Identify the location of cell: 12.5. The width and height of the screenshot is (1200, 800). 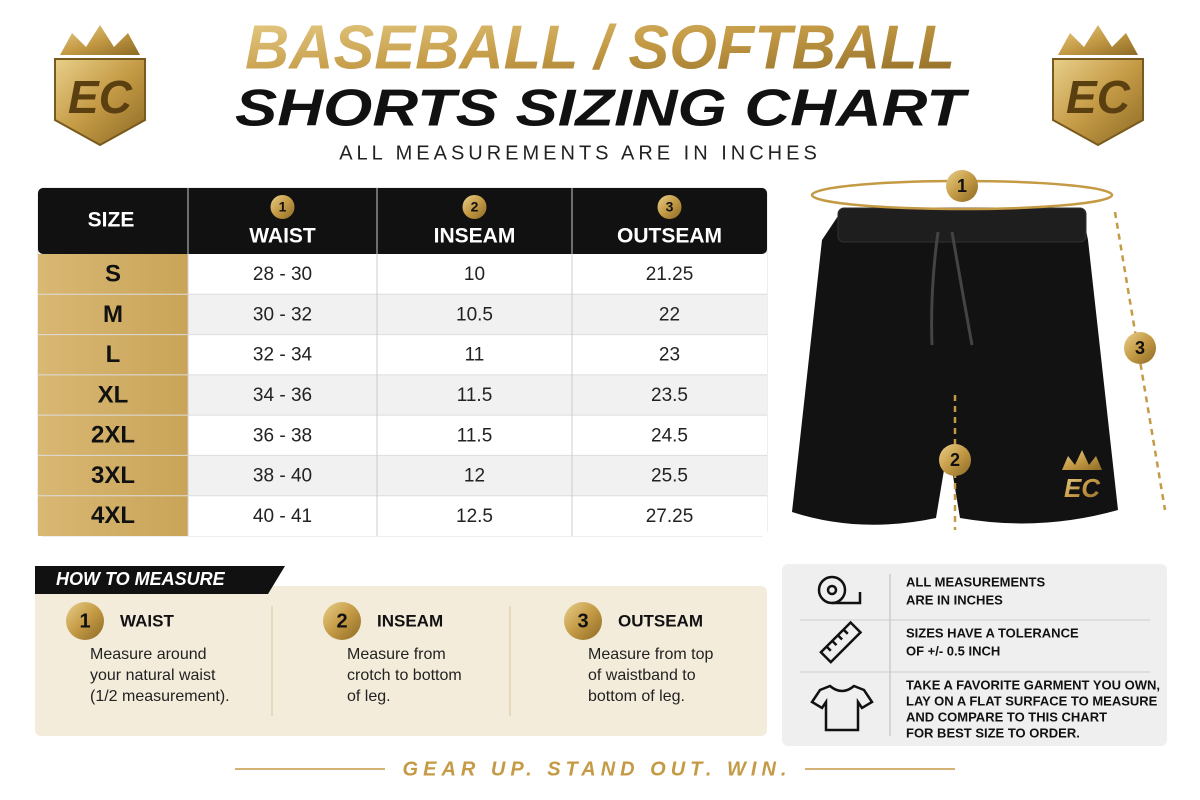
(474, 516).